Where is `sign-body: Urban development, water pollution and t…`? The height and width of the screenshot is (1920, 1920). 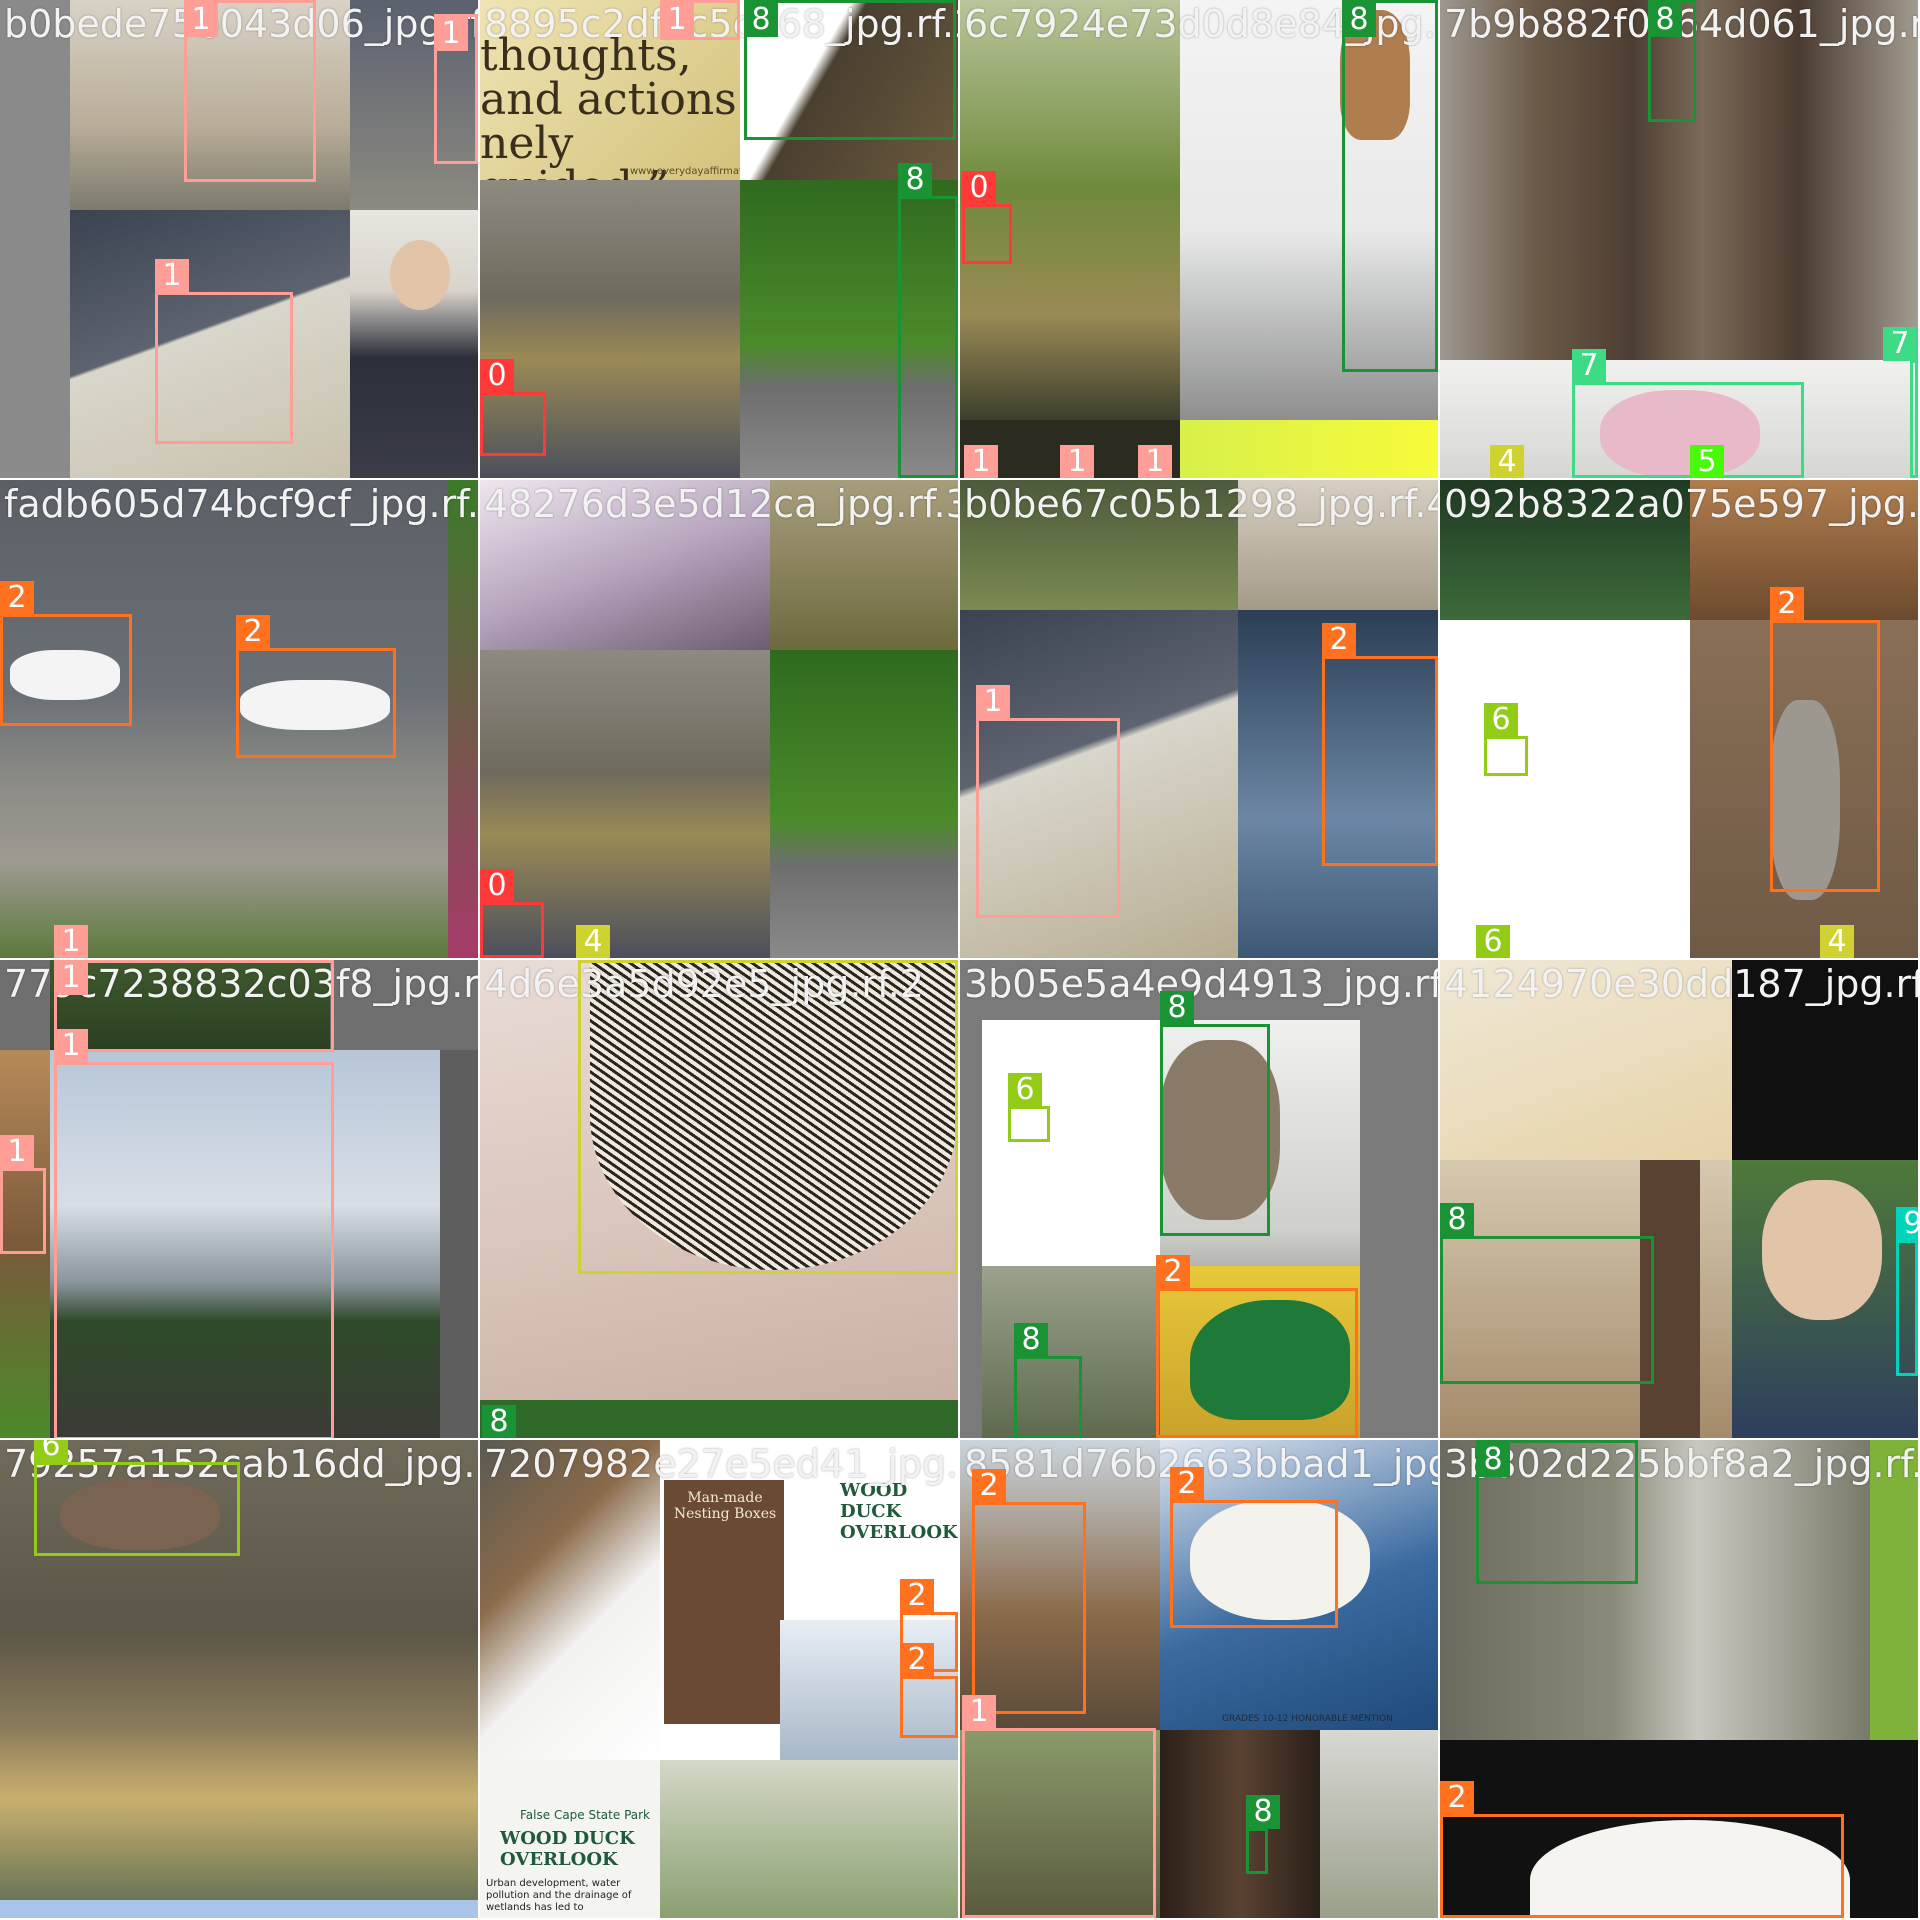 sign-body: Urban development, water pollution and t… is located at coordinates (559, 1895).